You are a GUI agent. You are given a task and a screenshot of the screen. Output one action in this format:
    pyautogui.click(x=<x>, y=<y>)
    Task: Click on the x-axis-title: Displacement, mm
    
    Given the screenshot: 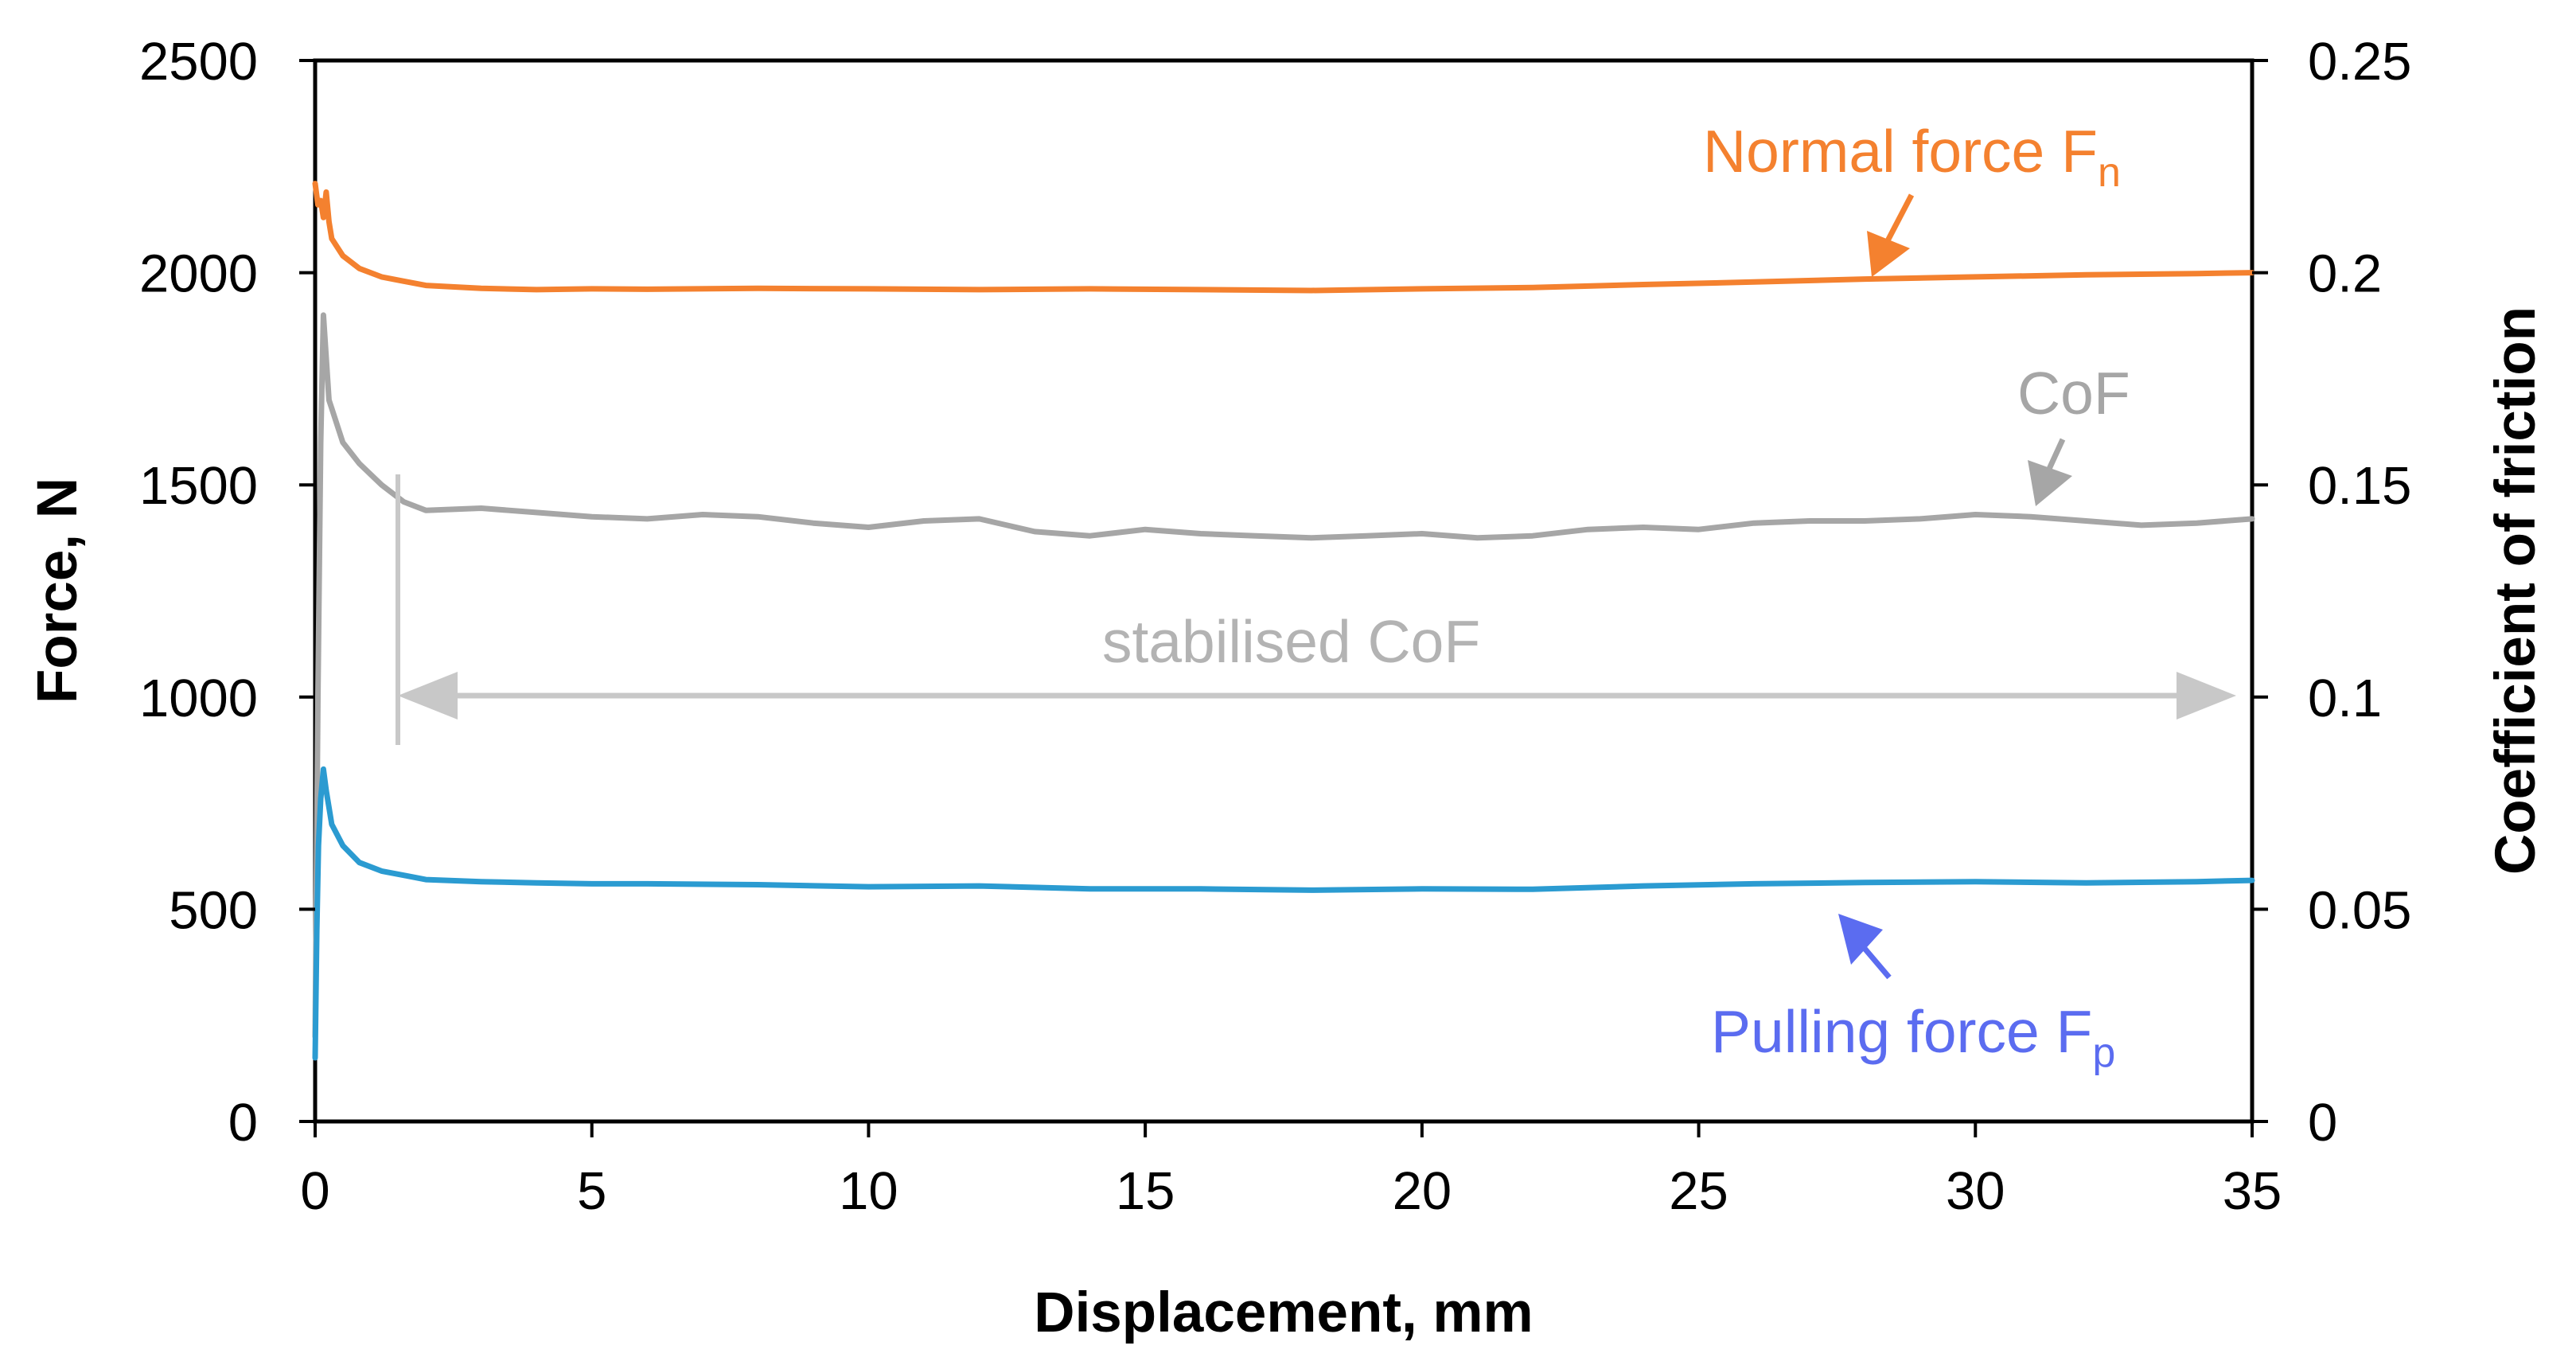 What is the action you would take?
    pyautogui.click(x=1283, y=1312)
    